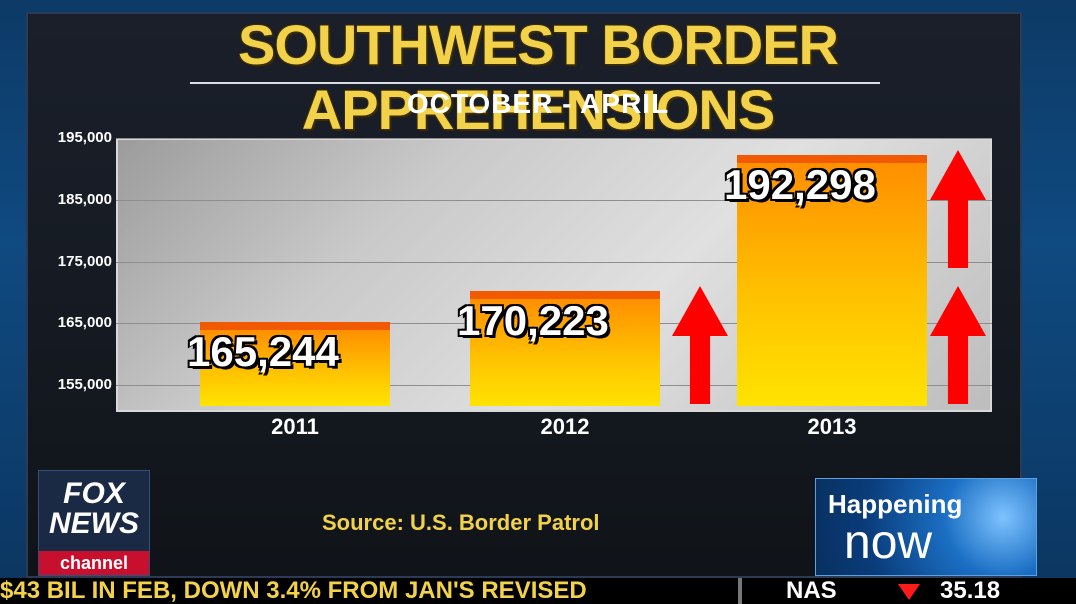 The height and width of the screenshot is (604, 1076). I want to click on happening-line1: Happening, so click(895, 504).